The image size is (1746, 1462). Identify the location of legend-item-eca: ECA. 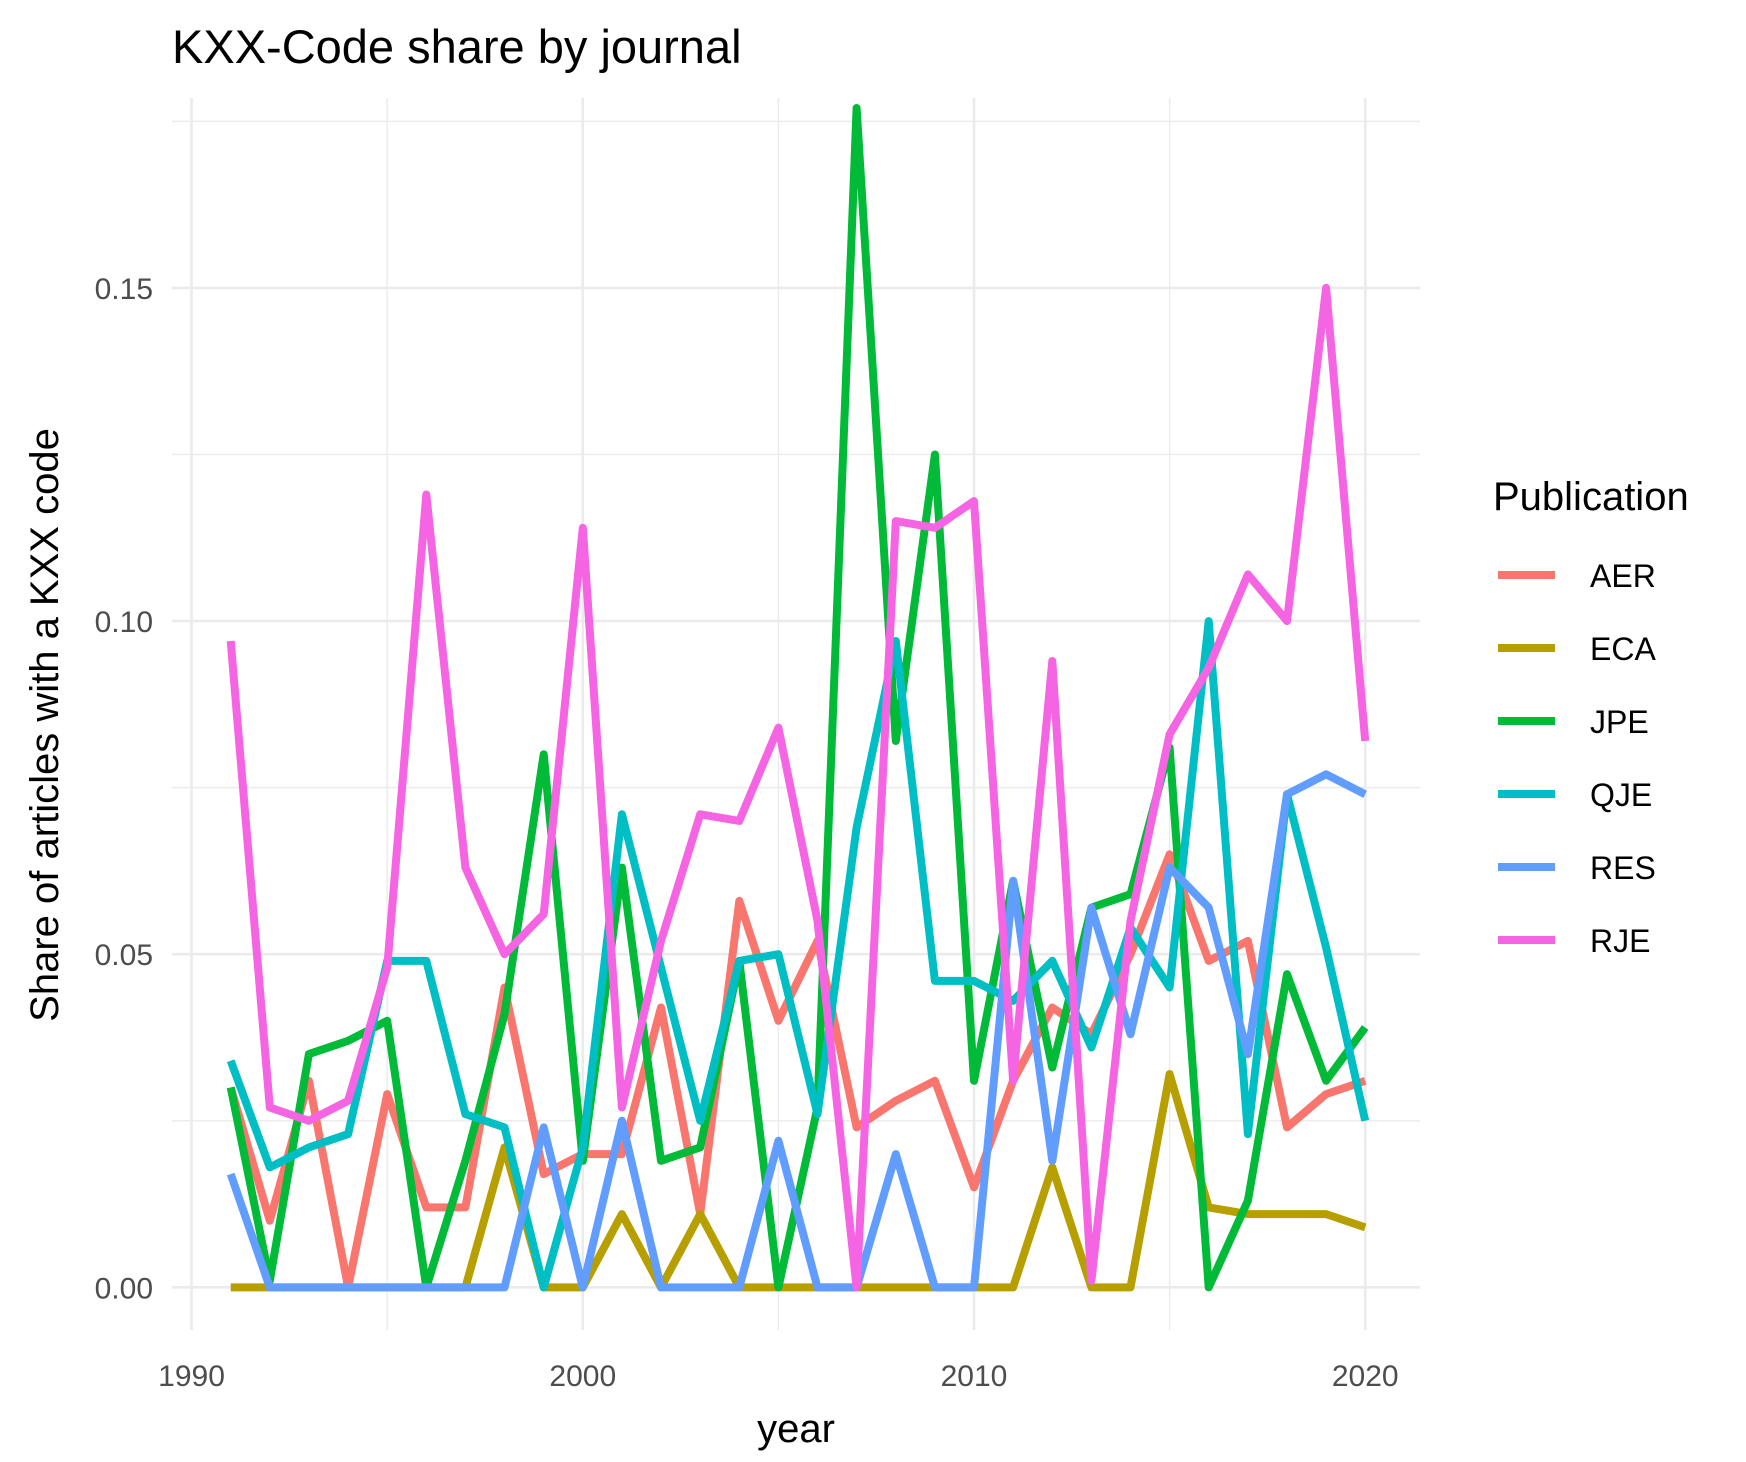
(1577, 649).